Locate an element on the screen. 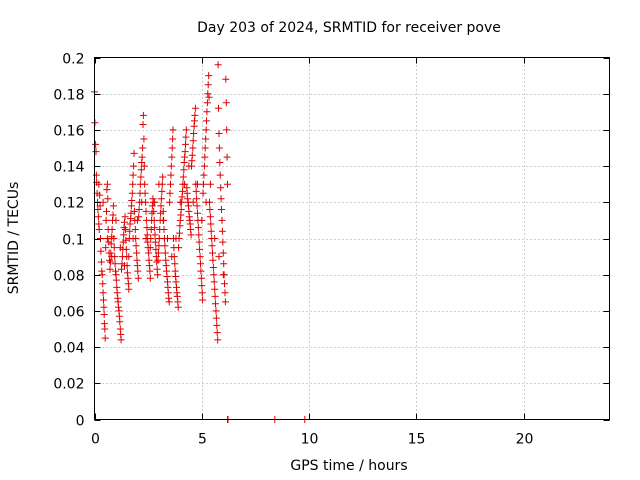 The width and height of the screenshot is (640, 480). y-tick-label: 0.2 is located at coordinates (73, 60).